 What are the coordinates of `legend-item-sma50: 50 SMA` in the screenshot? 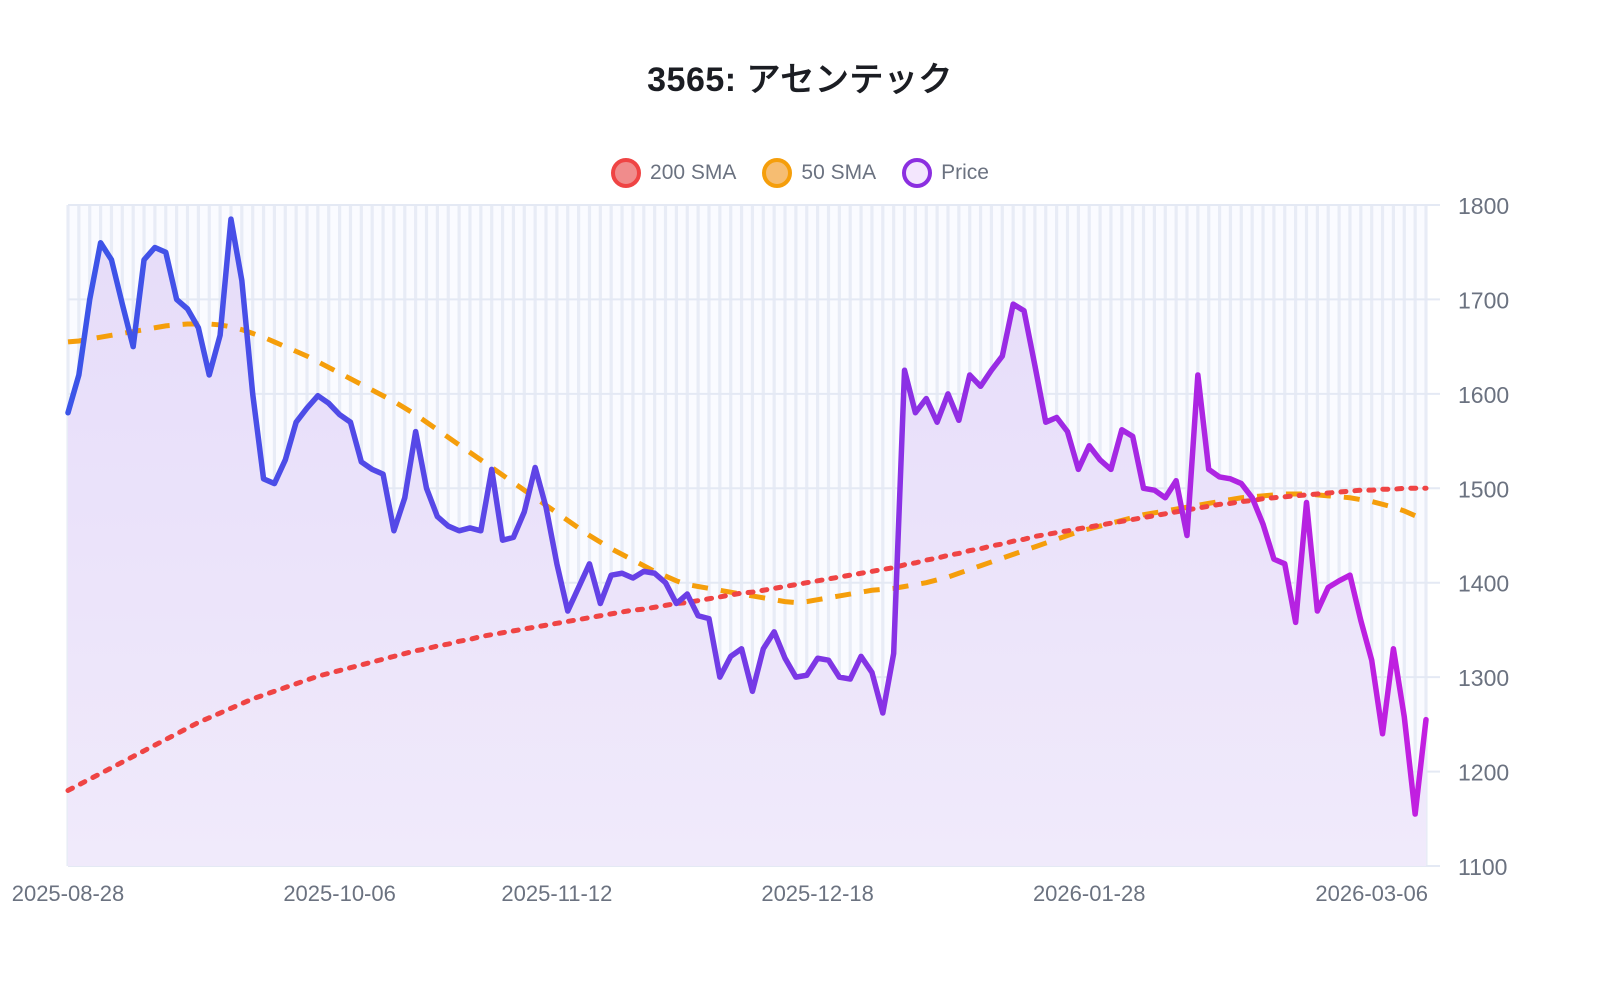 It's located at (819, 173).